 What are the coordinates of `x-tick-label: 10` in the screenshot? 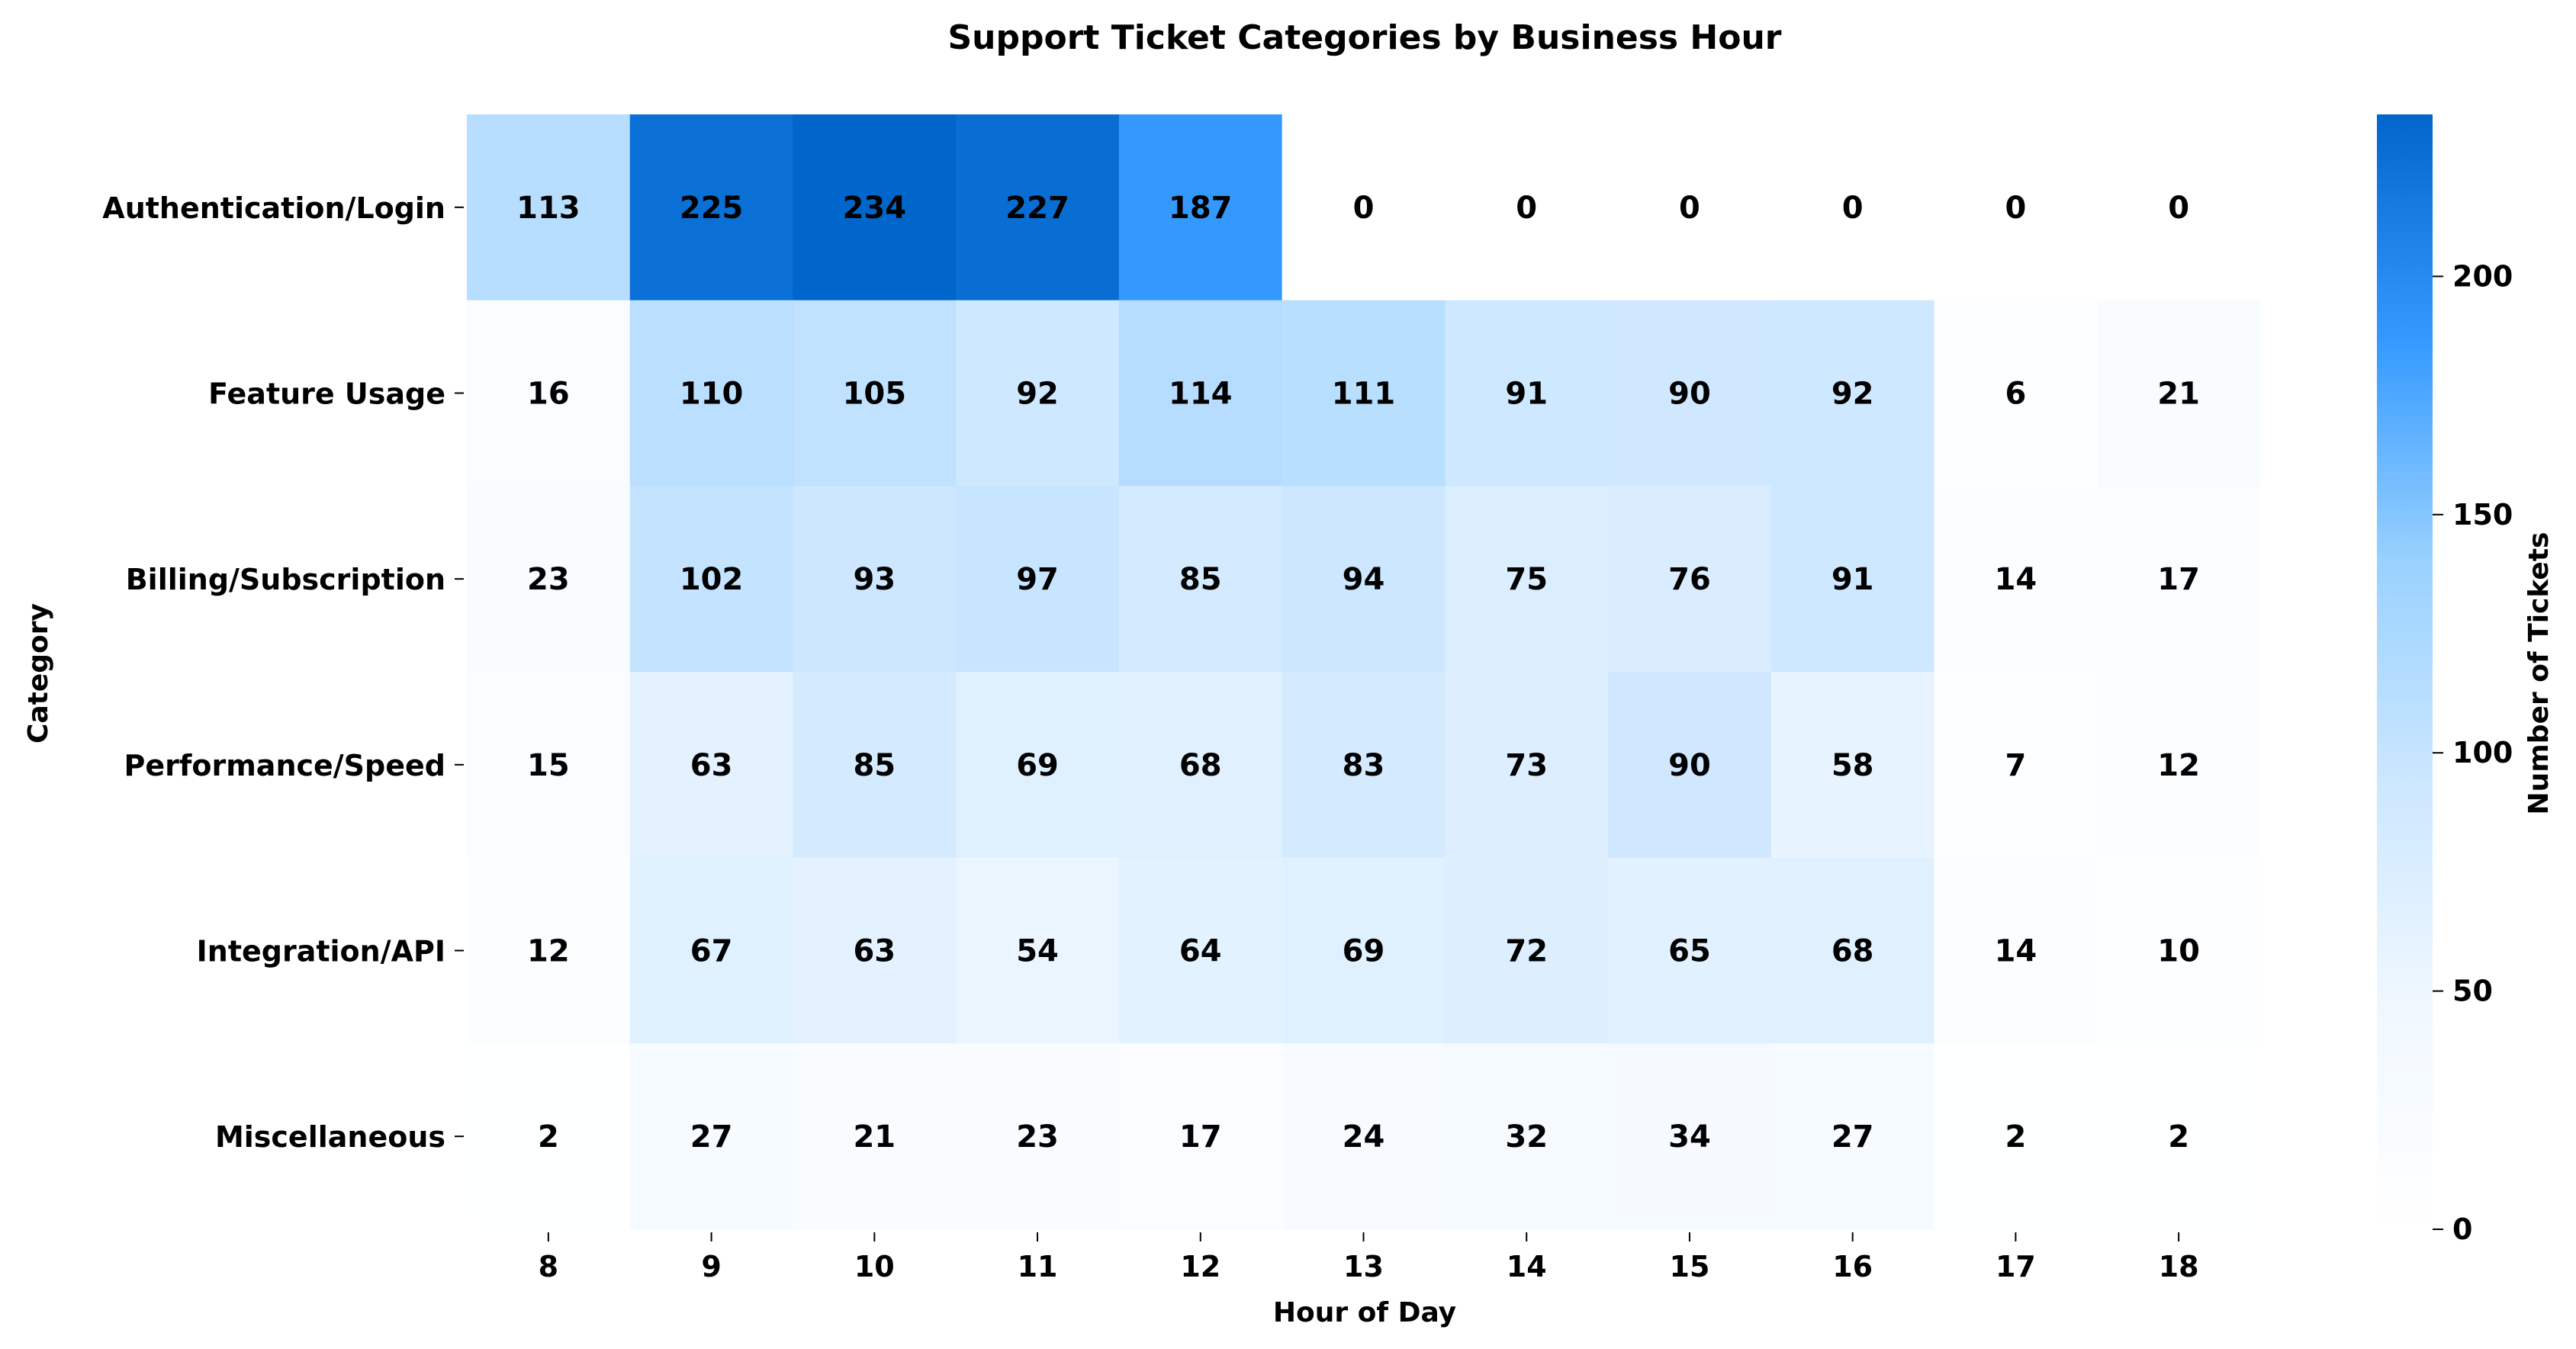 It's located at (875, 1266).